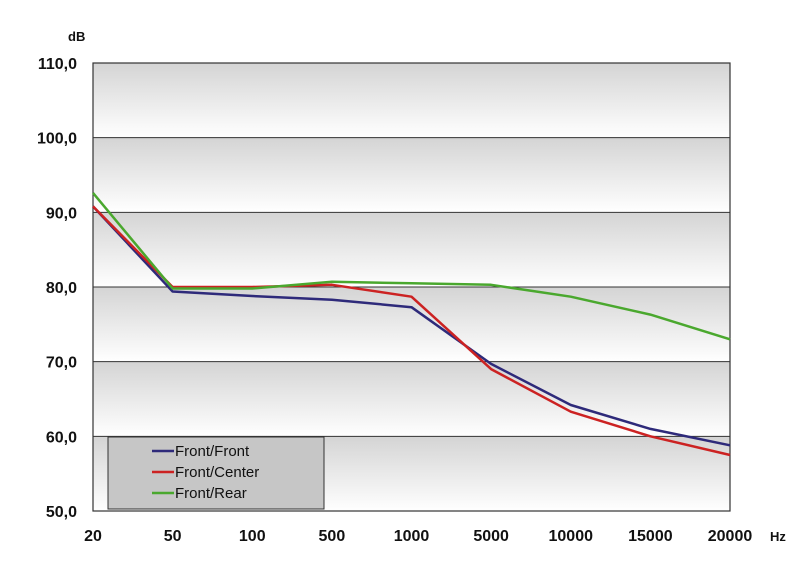 The height and width of the screenshot is (570, 800). I want to click on y-tick-label: 100,0, so click(57, 139).